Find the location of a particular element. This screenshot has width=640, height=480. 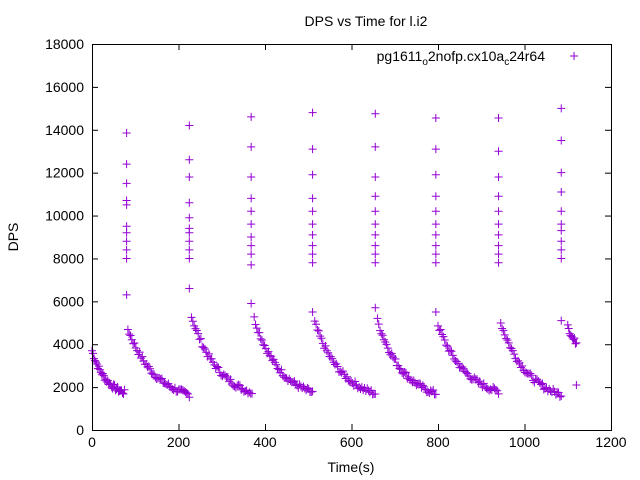

y-tick-label: 18000 is located at coordinates (64, 44).